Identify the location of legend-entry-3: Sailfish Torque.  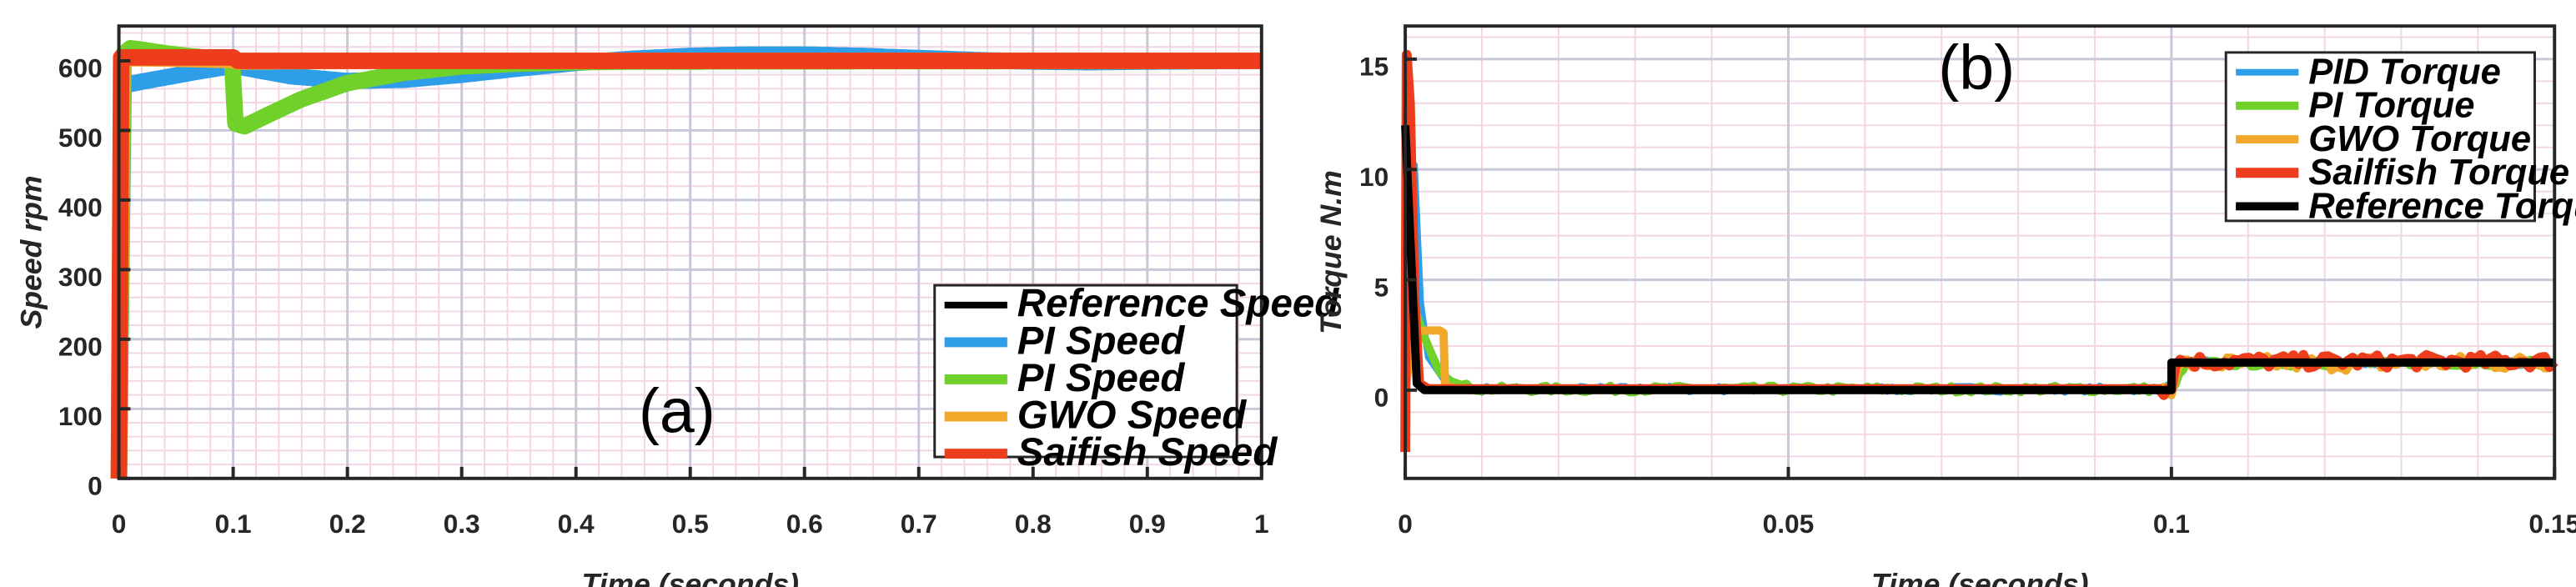
(2438, 173).